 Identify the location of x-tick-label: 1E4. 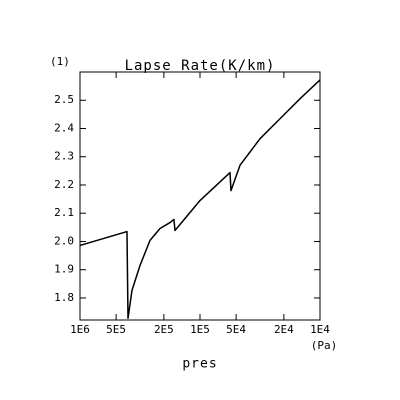
(320, 329).